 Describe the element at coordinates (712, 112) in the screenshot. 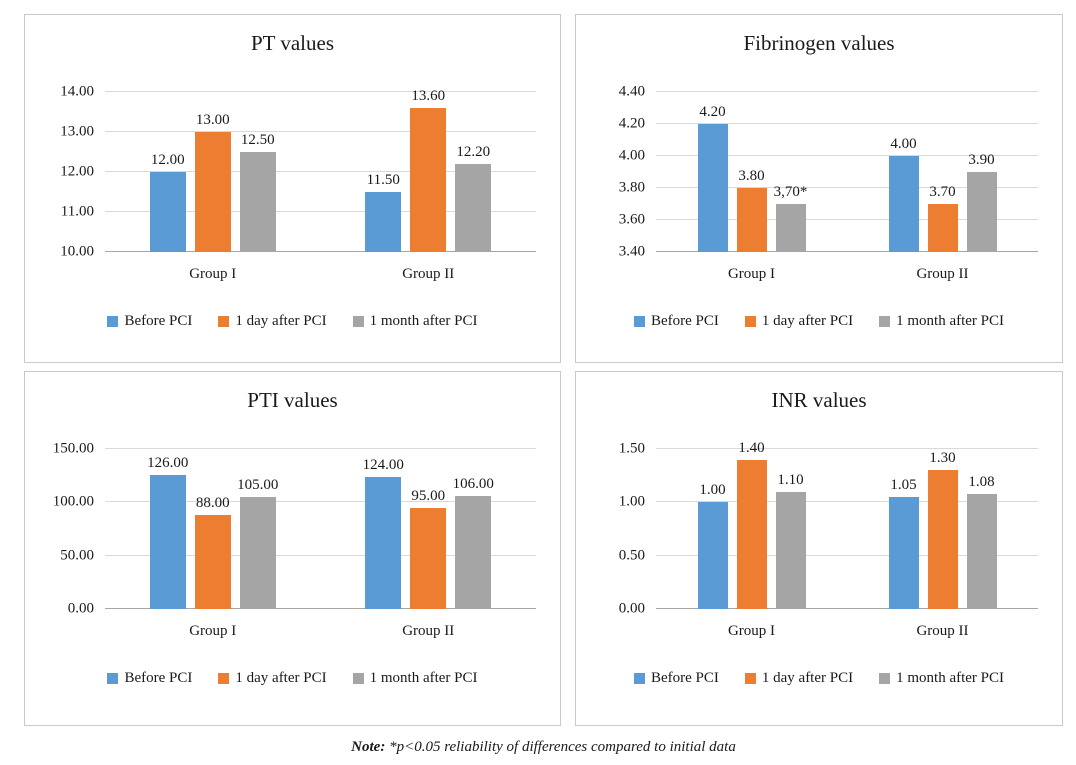

I see `bar-value-label: 4.20` at that location.